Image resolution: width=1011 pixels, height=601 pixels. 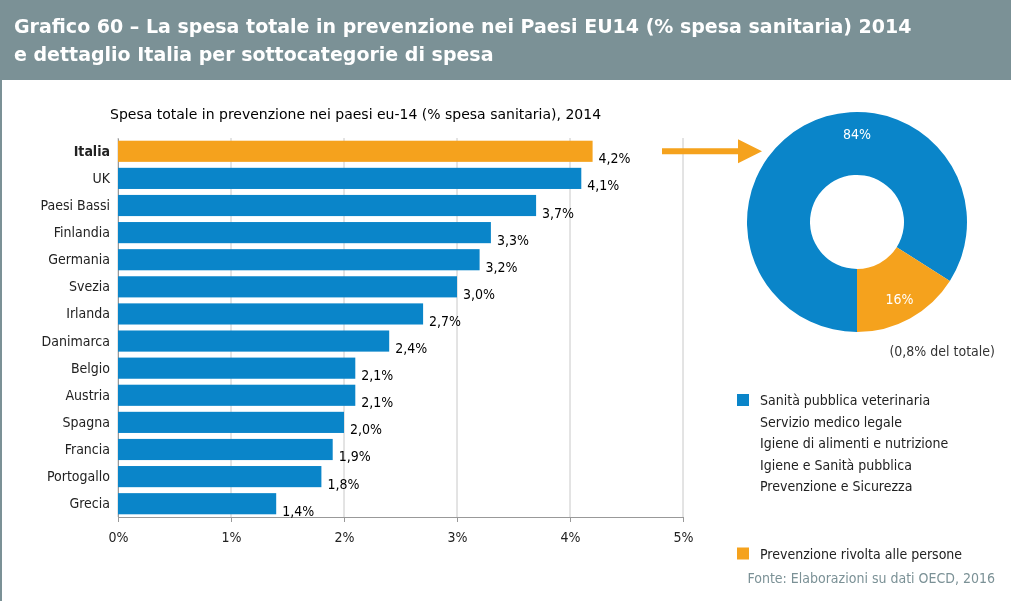 What do you see at coordinates (683, 536) in the screenshot?
I see `x-tick-label: 5%` at bounding box center [683, 536].